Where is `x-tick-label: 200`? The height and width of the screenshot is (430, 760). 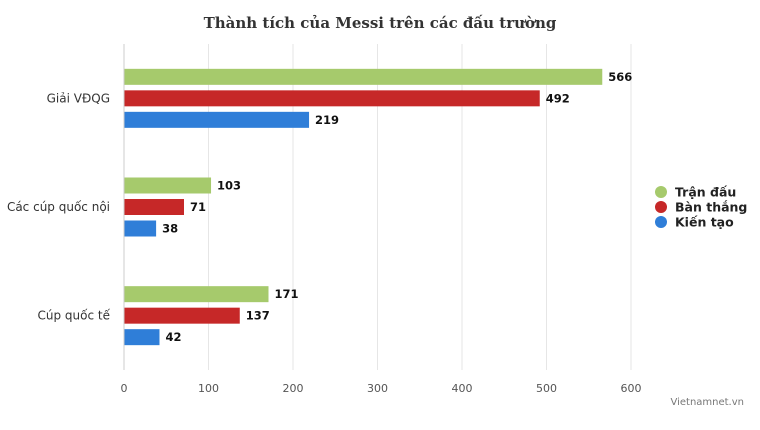 x-tick-label: 200 is located at coordinates (293, 388).